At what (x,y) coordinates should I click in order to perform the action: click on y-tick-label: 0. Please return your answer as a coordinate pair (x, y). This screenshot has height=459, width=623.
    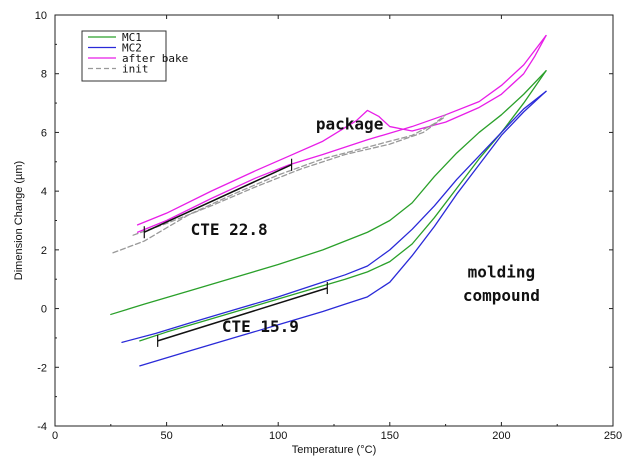
    Looking at the image, I should click on (44, 310).